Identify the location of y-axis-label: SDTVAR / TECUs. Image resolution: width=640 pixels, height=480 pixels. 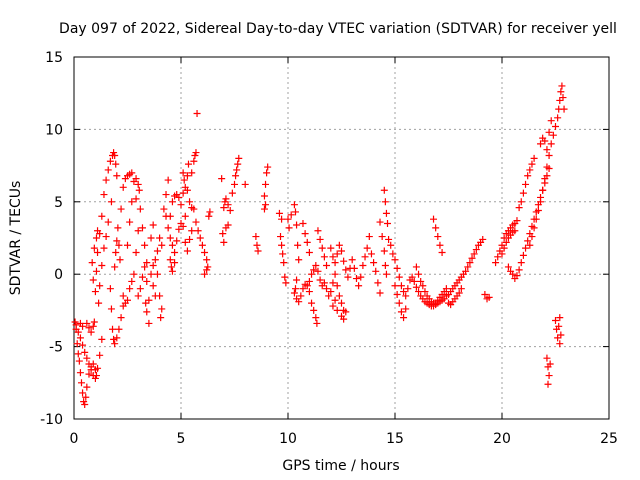
(16, 238).